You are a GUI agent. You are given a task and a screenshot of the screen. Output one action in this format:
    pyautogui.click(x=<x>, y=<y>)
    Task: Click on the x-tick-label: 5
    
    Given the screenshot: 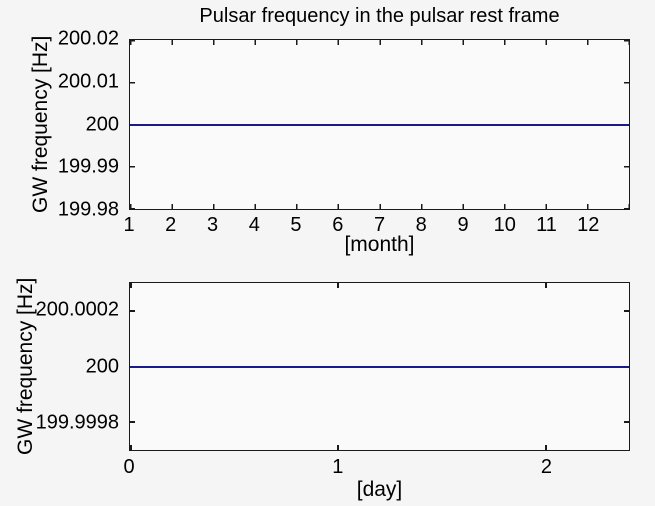 What is the action you would take?
    pyautogui.click(x=296, y=225)
    